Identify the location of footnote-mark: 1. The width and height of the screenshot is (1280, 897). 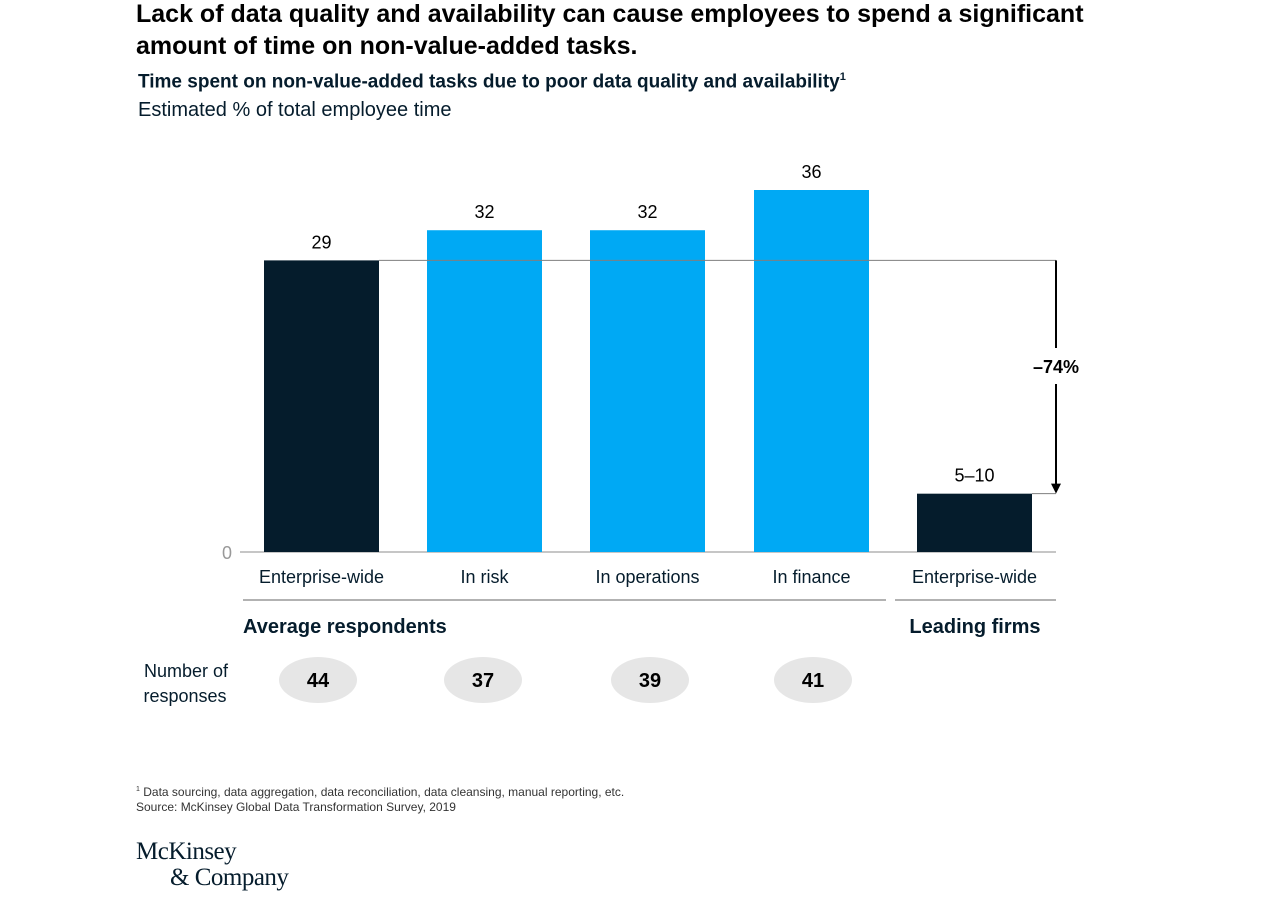
(138, 789).